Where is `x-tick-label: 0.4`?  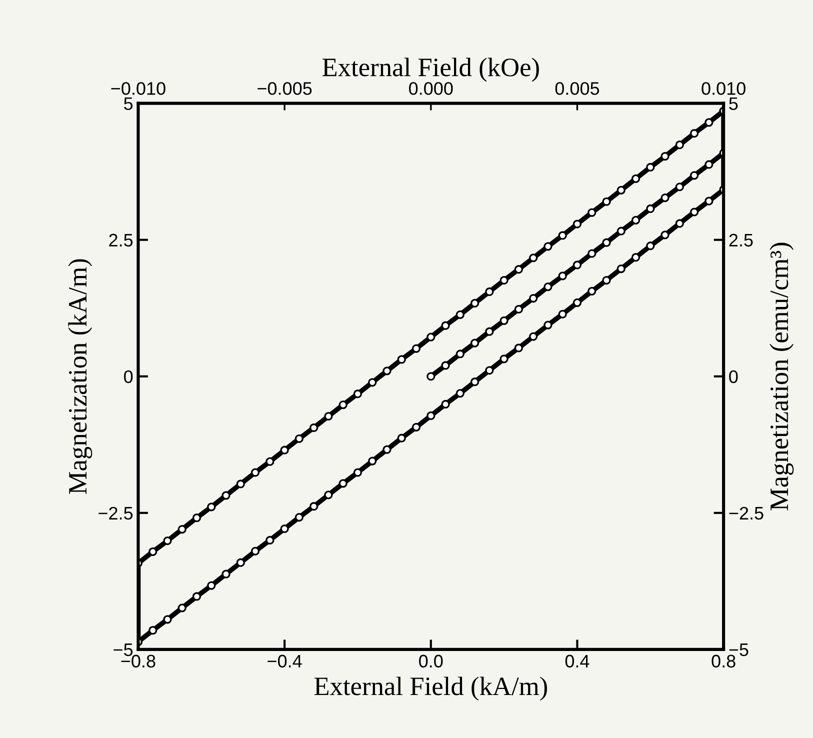
x-tick-label: 0.4 is located at coordinates (577, 661).